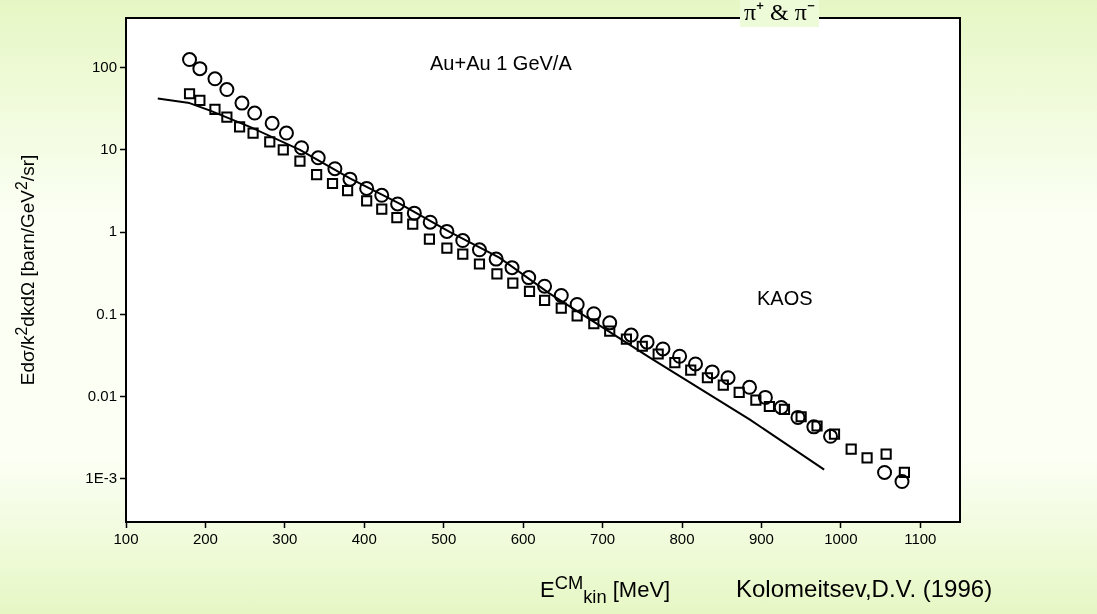 This screenshot has width=1097, height=614. I want to click on y-tick-label: 1E-3, so click(101, 478).